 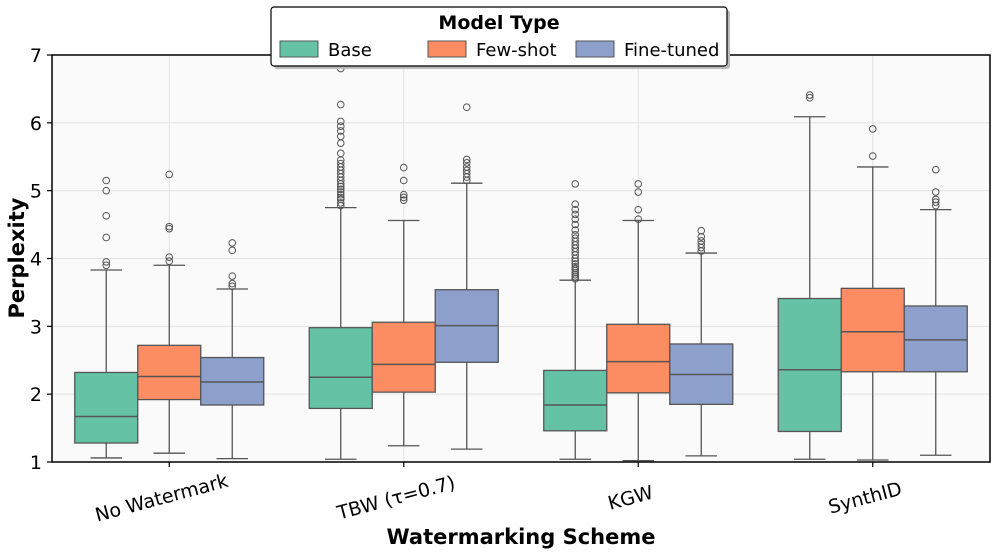 I want to click on y-axis-ticks: 1 2 3 4 5 6 7, so click(x=41, y=259).